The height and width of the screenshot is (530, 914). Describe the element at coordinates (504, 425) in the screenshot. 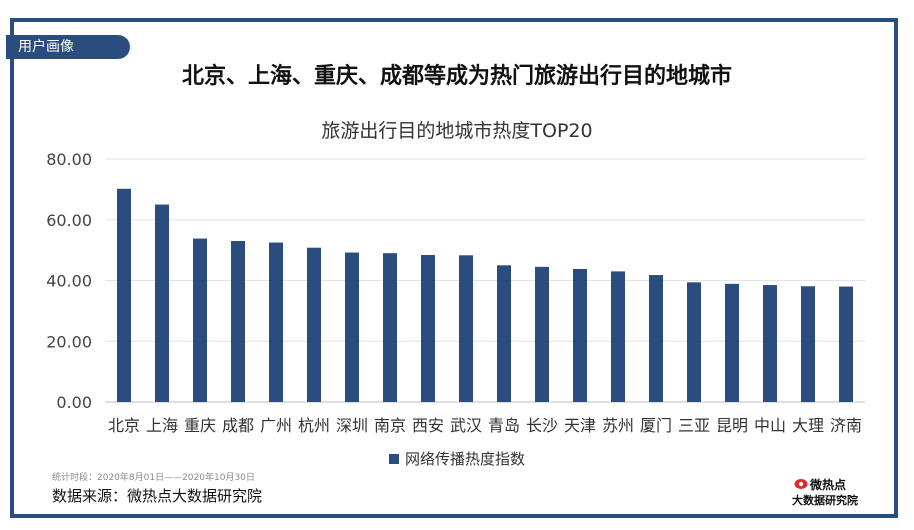

I see `x-tick-label: 青岛` at that location.